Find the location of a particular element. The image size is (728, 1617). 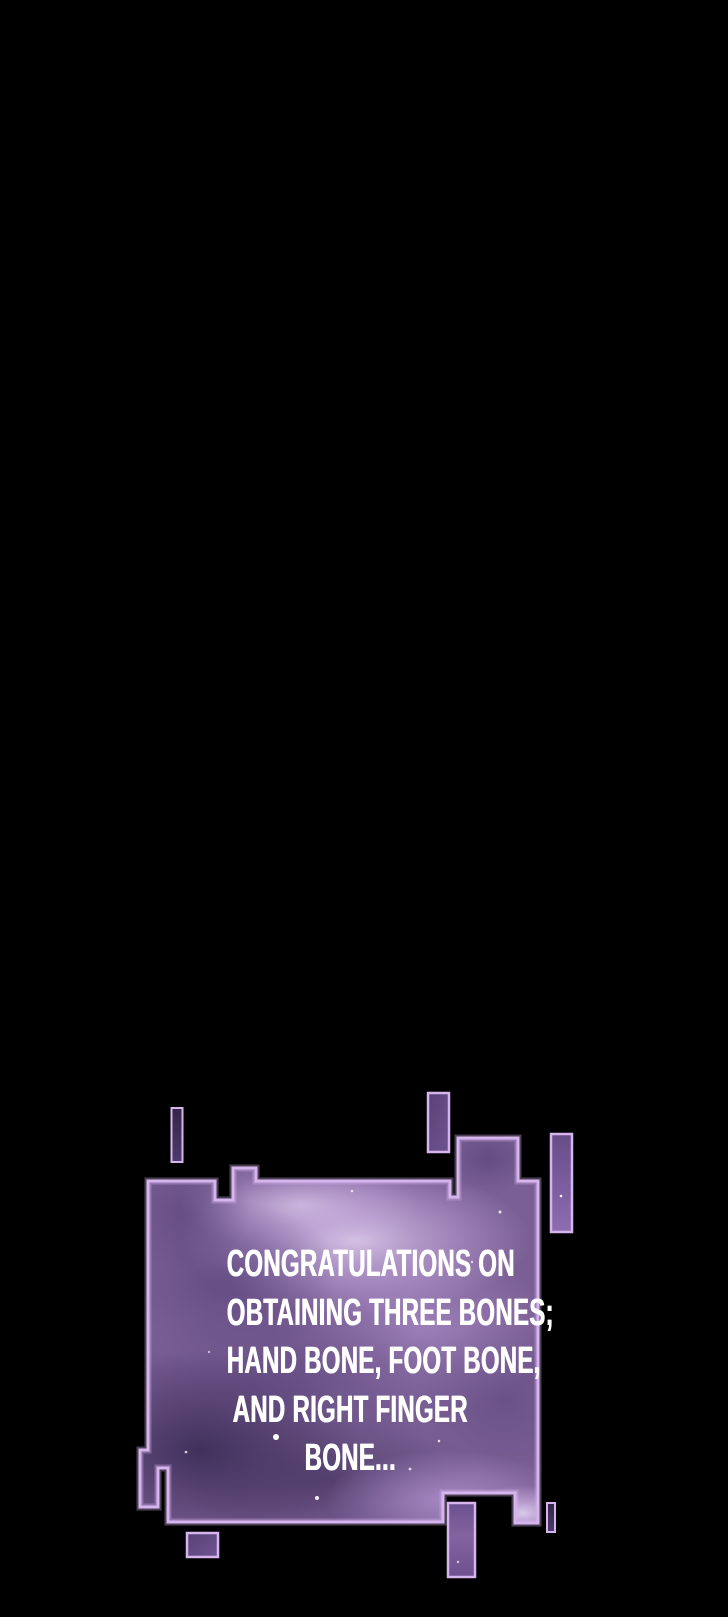

dialog-text-line: AND RIGHT FINGER is located at coordinates (350, 1409).